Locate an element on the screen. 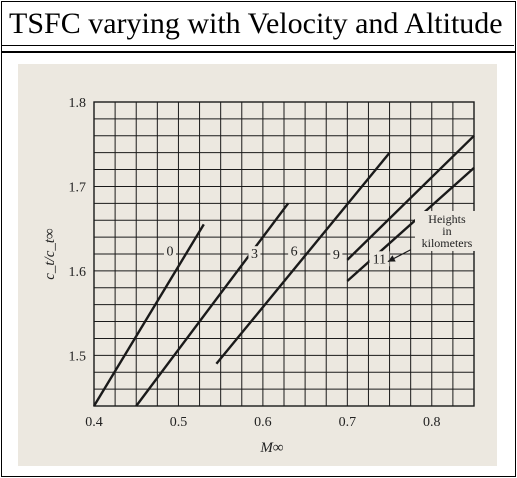 This screenshot has width=517, height=478. series-label: 3 is located at coordinates (254, 254).